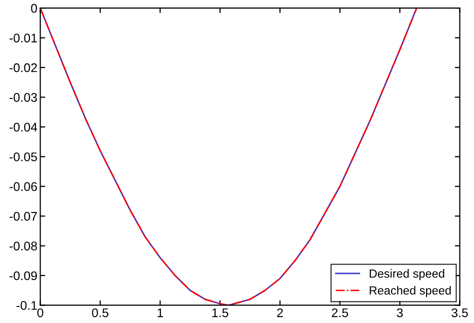  I want to click on y-tick-label: -0.02, so click(23, 67).